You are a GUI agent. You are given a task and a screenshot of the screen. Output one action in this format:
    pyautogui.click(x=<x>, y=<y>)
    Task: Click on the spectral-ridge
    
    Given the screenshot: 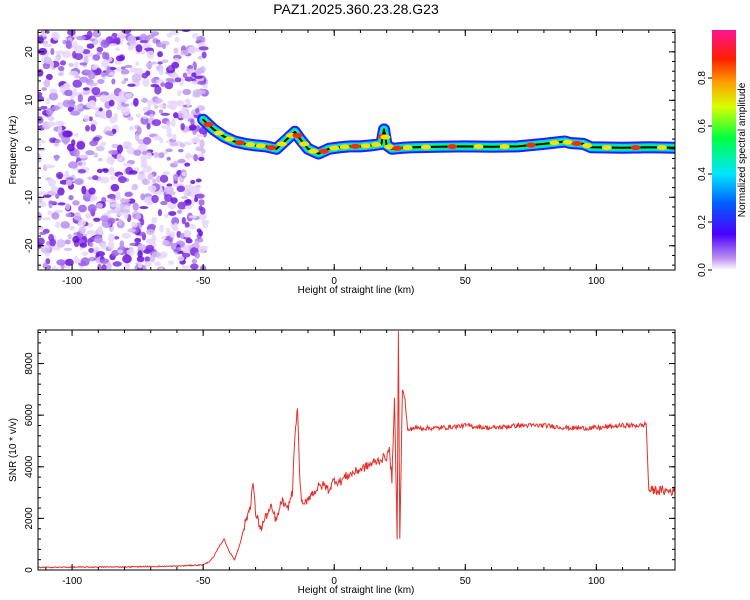 What is the action you would take?
    pyautogui.click(x=436, y=136)
    